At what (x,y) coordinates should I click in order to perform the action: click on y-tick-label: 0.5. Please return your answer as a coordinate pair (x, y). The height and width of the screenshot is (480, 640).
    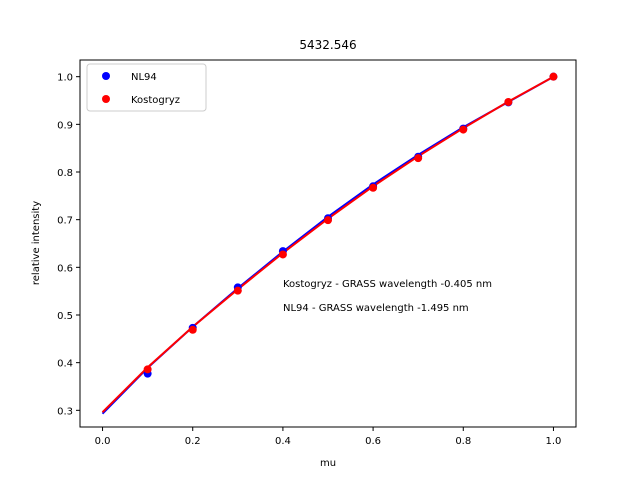
    Looking at the image, I should click on (65, 316).